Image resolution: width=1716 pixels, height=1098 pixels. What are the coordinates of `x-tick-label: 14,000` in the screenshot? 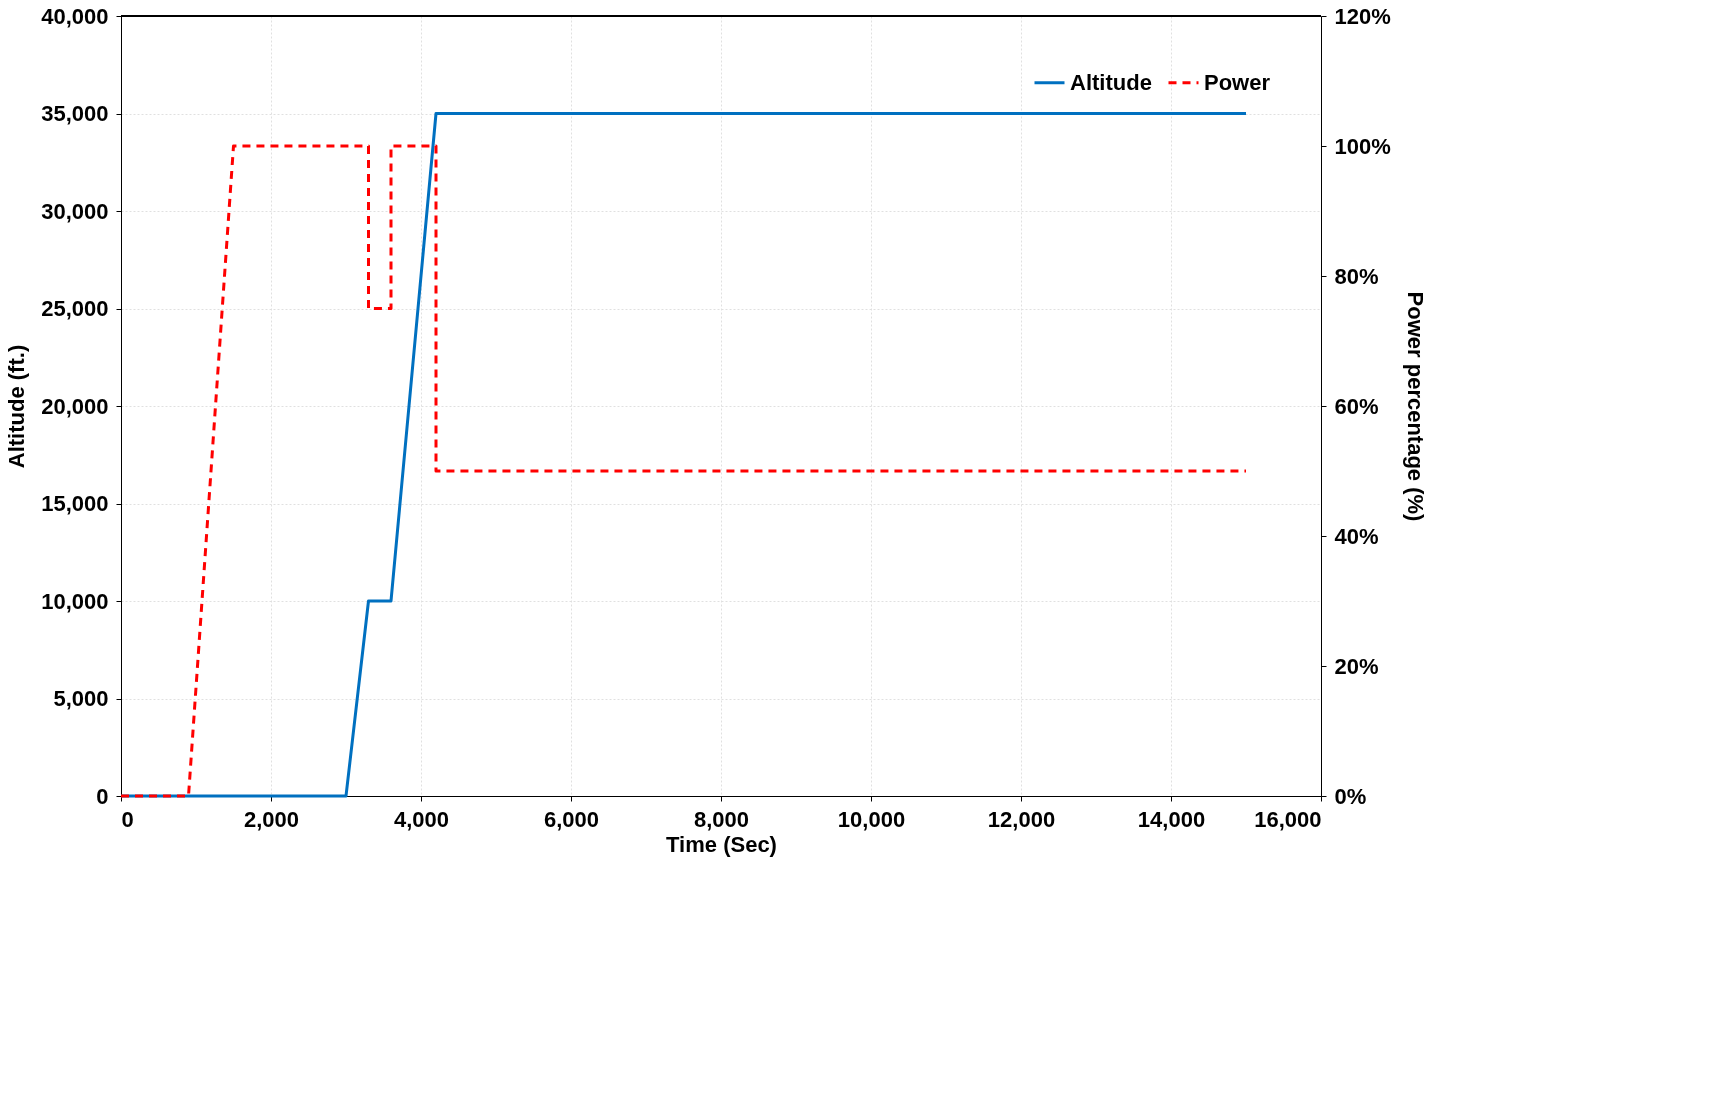 It's located at (1171, 819).